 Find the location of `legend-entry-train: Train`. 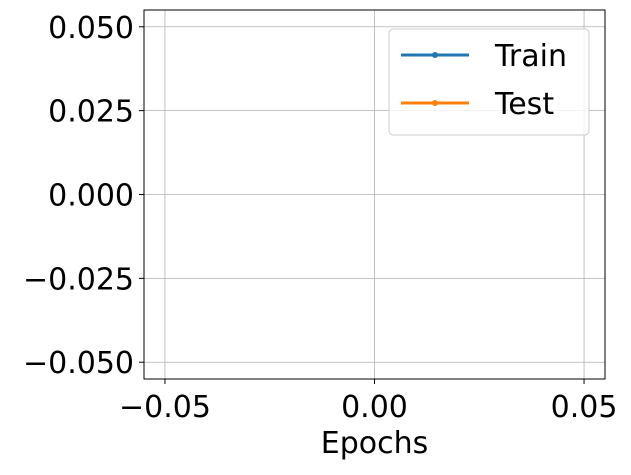

legend-entry-train: Train is located at coordinates (484, 56).